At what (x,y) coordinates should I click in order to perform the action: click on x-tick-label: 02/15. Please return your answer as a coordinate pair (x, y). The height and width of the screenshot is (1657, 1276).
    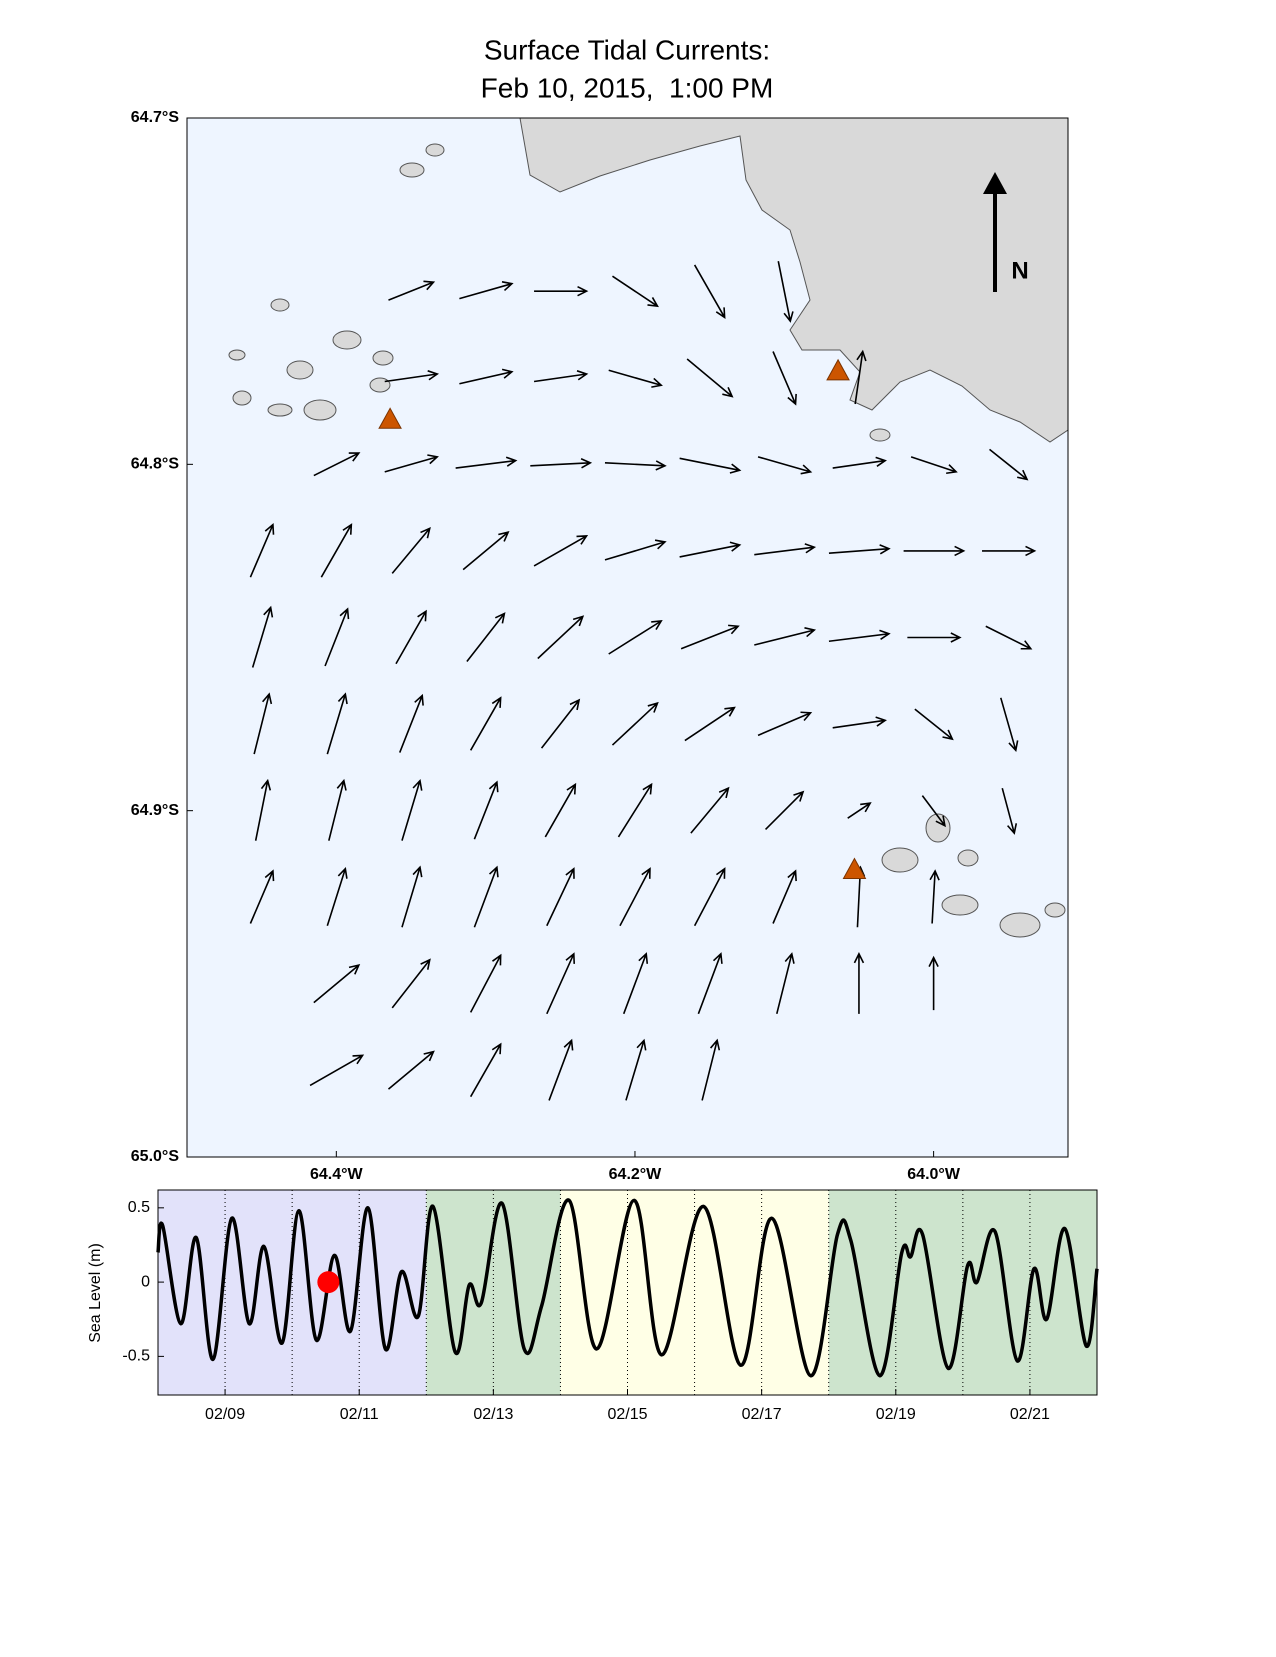
    Looking at the image, I should click on (627, 1414).